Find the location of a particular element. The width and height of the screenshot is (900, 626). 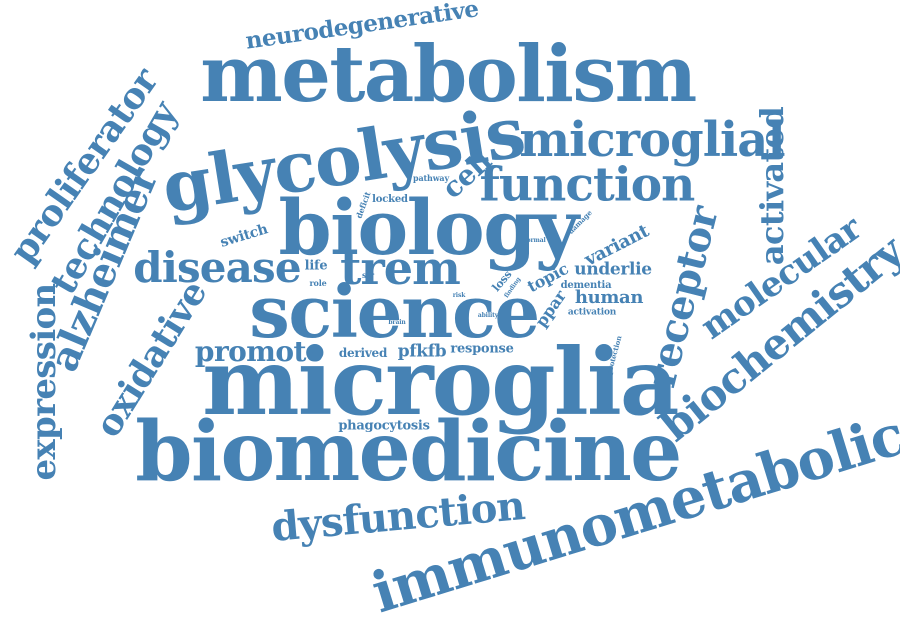

word-biology: biology is located at coordinates (428, 227).